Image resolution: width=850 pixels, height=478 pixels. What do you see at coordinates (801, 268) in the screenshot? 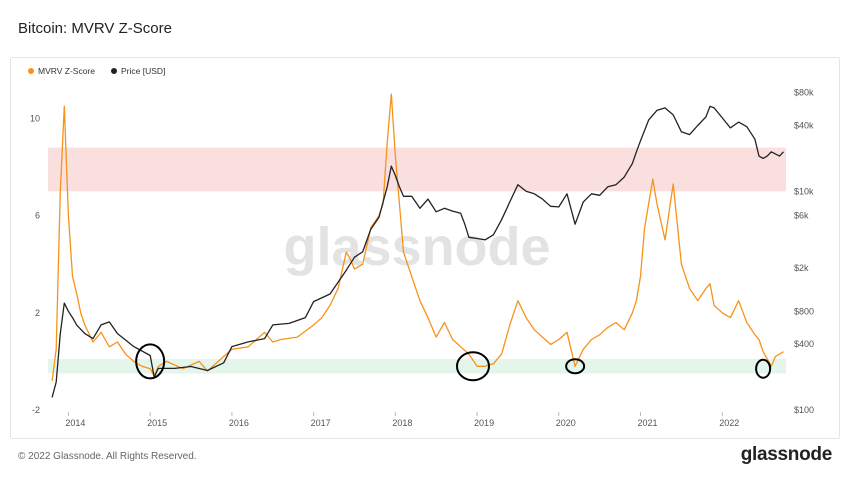
I see `y-right-tick-$2k: $2k` at bounding box center [801, 268].